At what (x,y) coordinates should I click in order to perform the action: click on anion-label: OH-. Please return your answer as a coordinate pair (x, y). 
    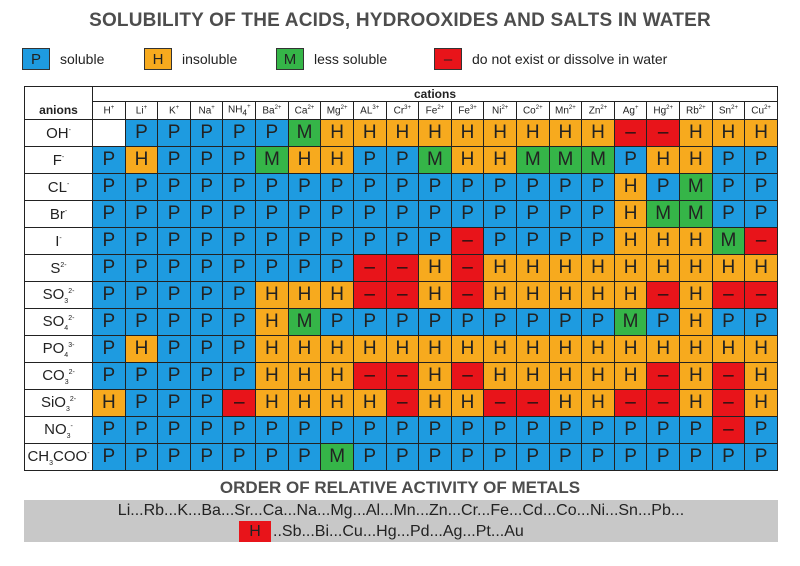
    Looking at the image, I should click on (58, 133).